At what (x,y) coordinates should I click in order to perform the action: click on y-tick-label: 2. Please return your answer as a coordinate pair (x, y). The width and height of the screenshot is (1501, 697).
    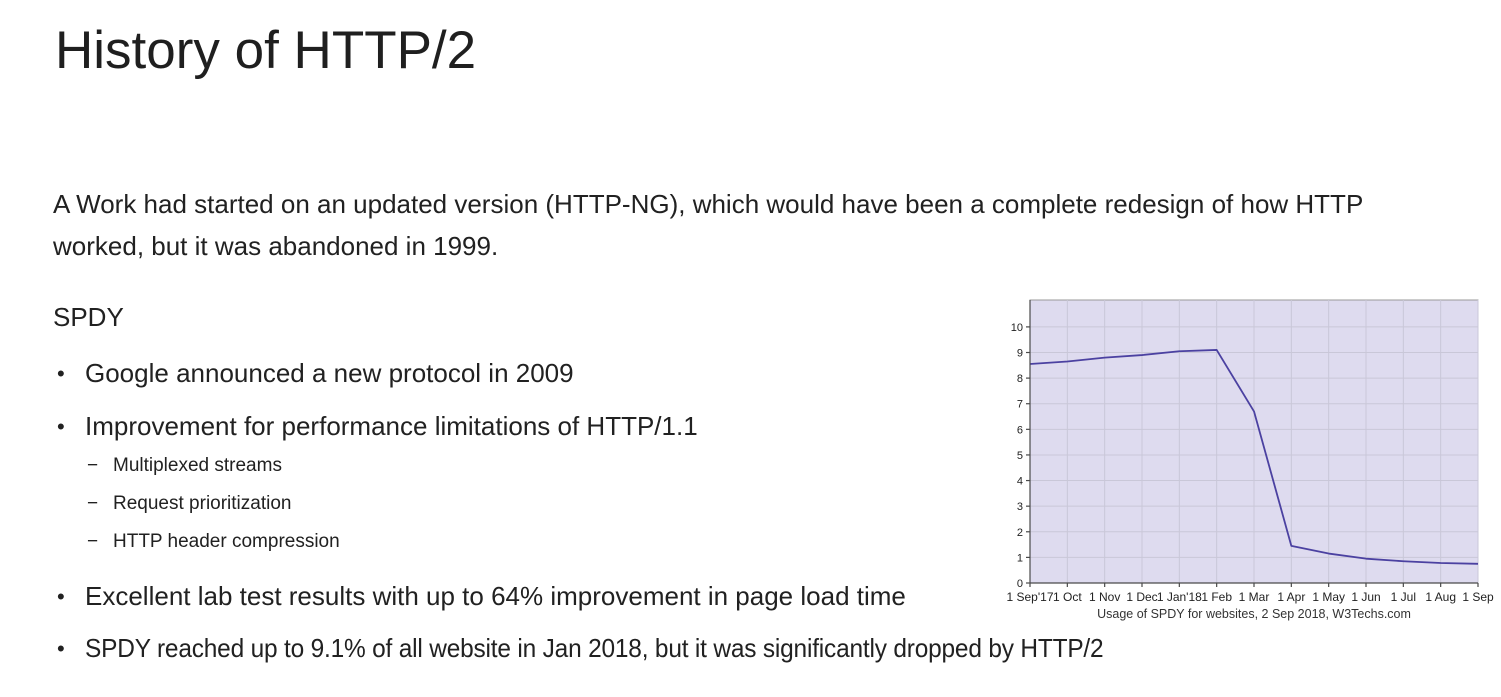
    Looking at the image, I should click on (1020, 533).